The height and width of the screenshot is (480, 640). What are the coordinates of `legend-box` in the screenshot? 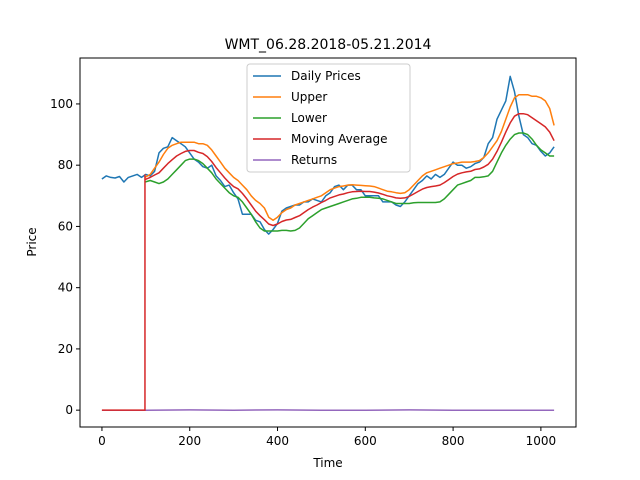 It's located at (328, 118).